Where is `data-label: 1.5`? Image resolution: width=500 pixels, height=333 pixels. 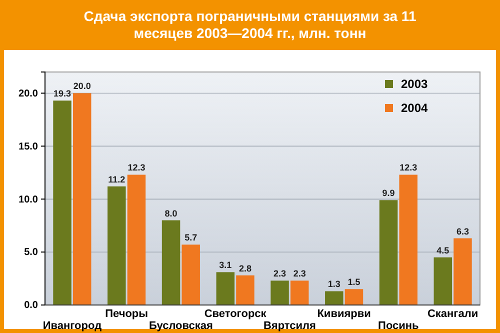 data-label: 1.5 is located at coordinates (354, 282).